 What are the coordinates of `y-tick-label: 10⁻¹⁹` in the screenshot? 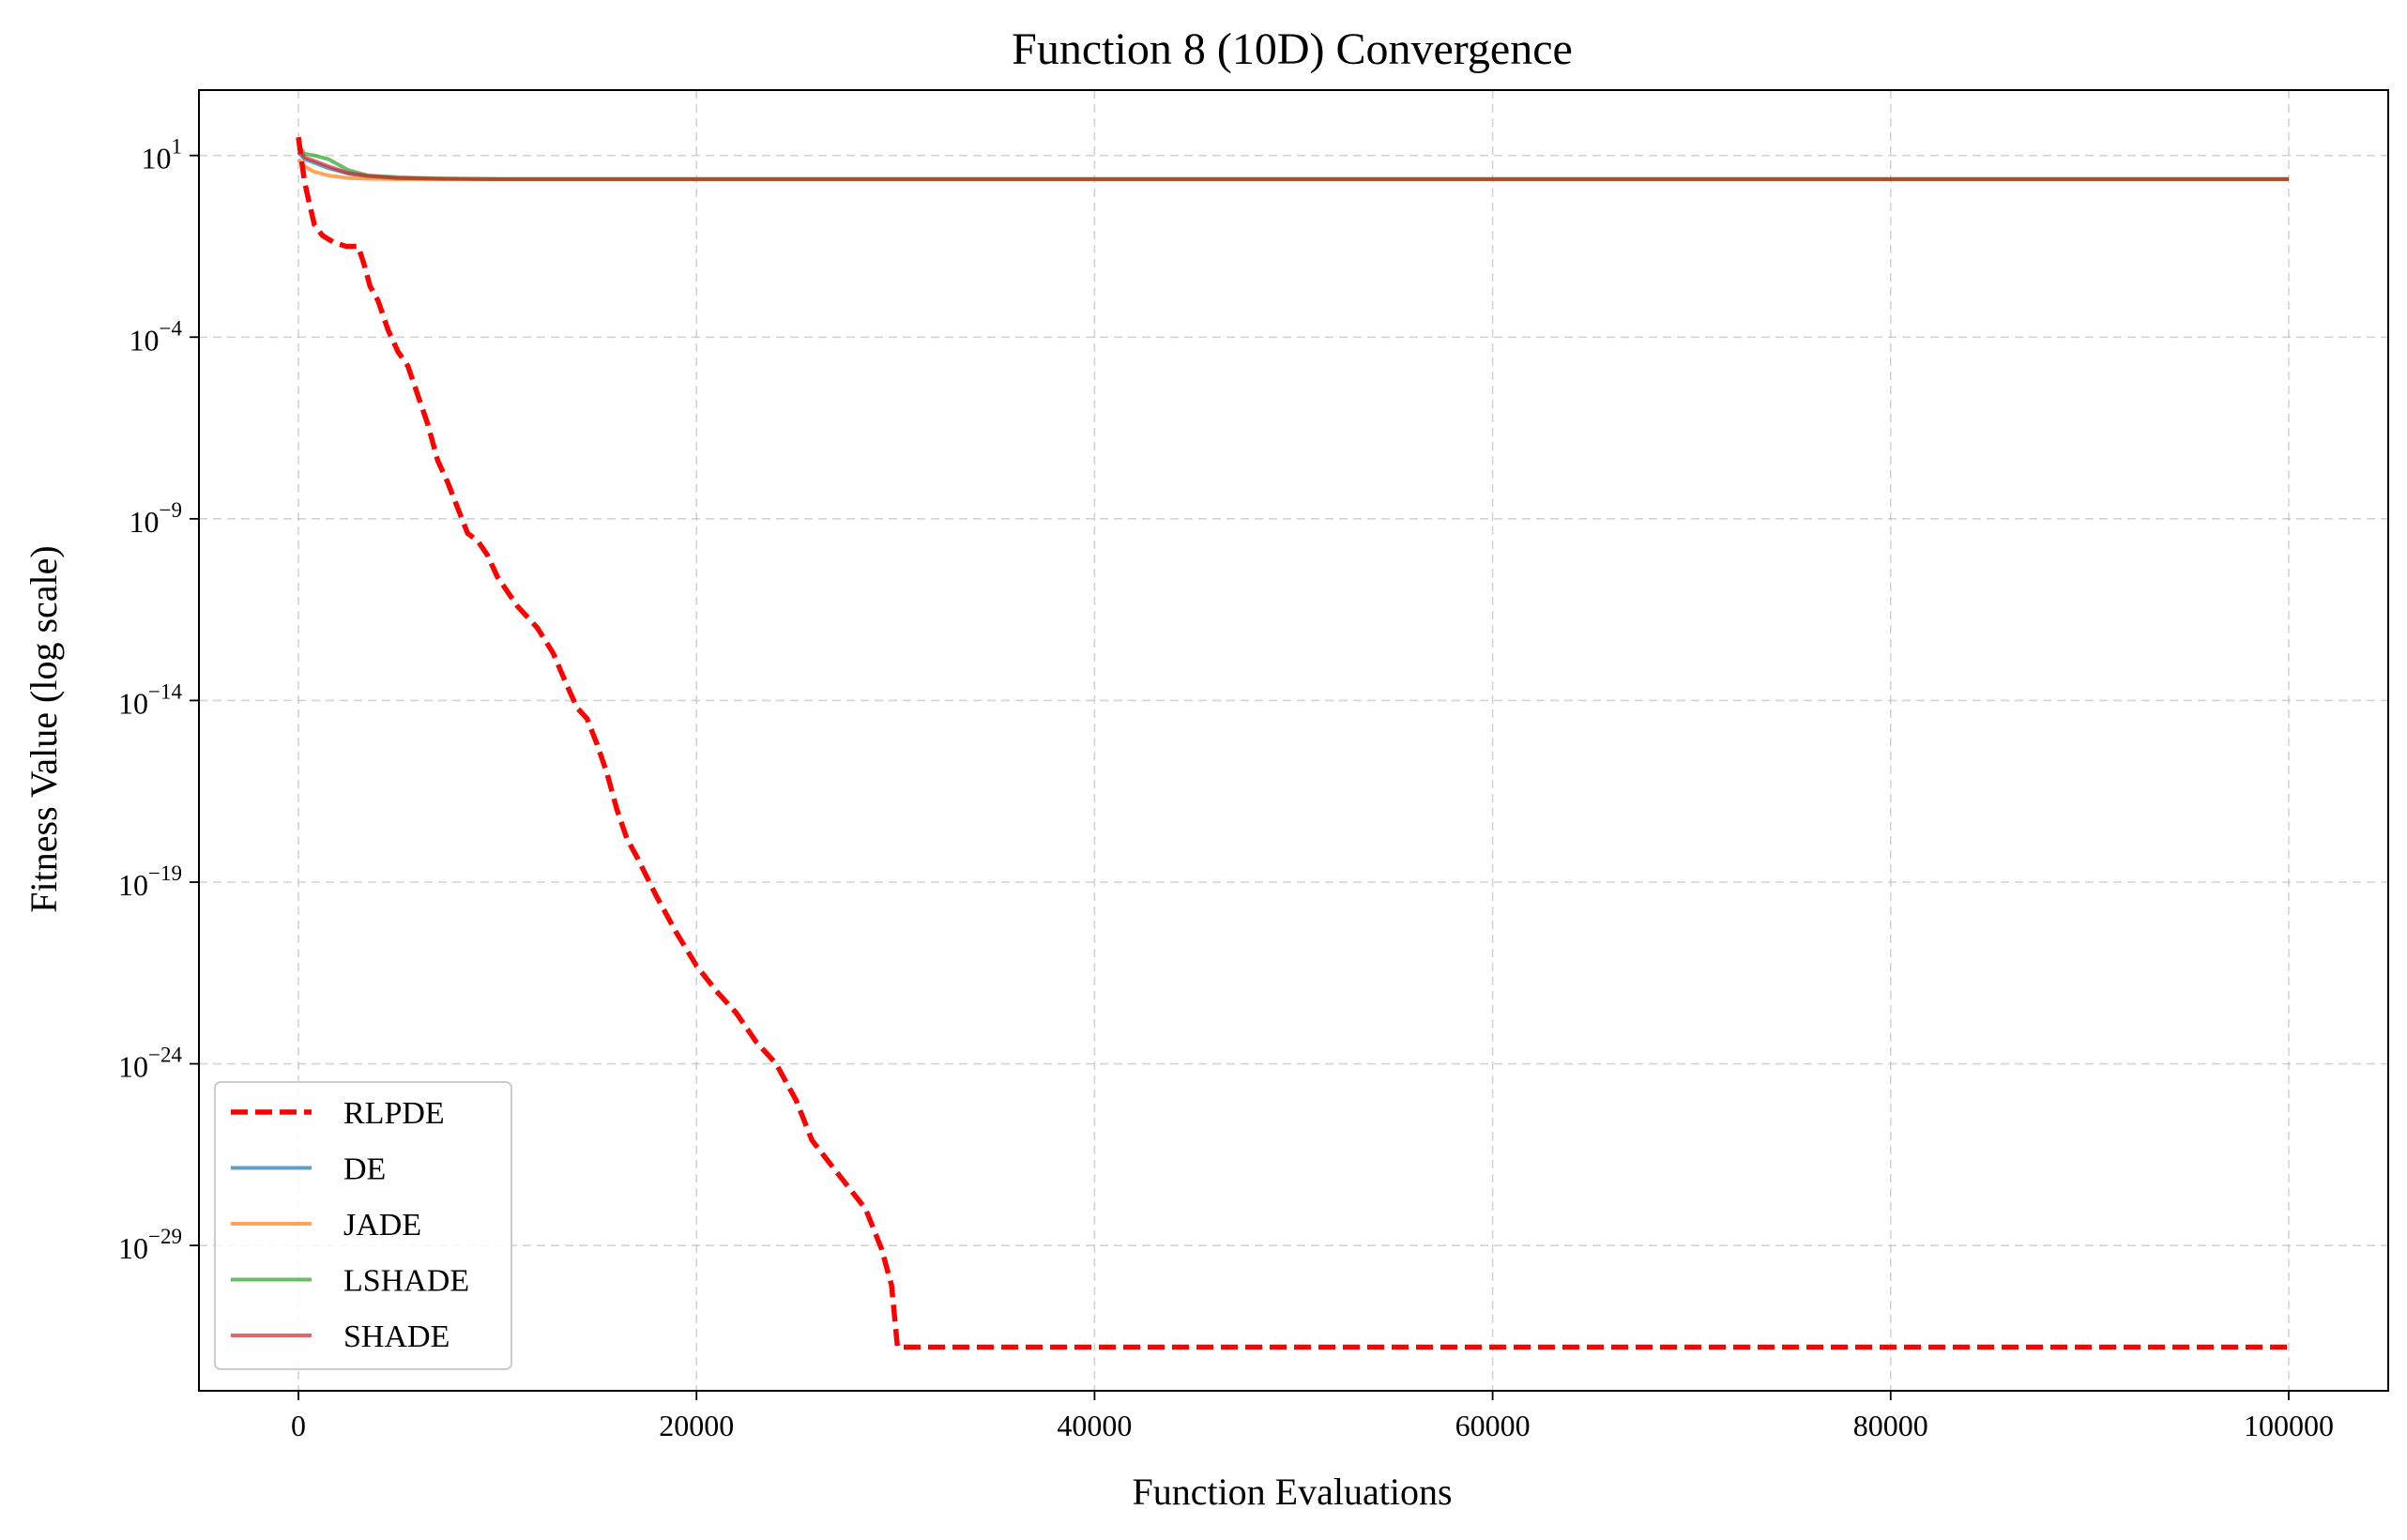 It's located at (150, 881).